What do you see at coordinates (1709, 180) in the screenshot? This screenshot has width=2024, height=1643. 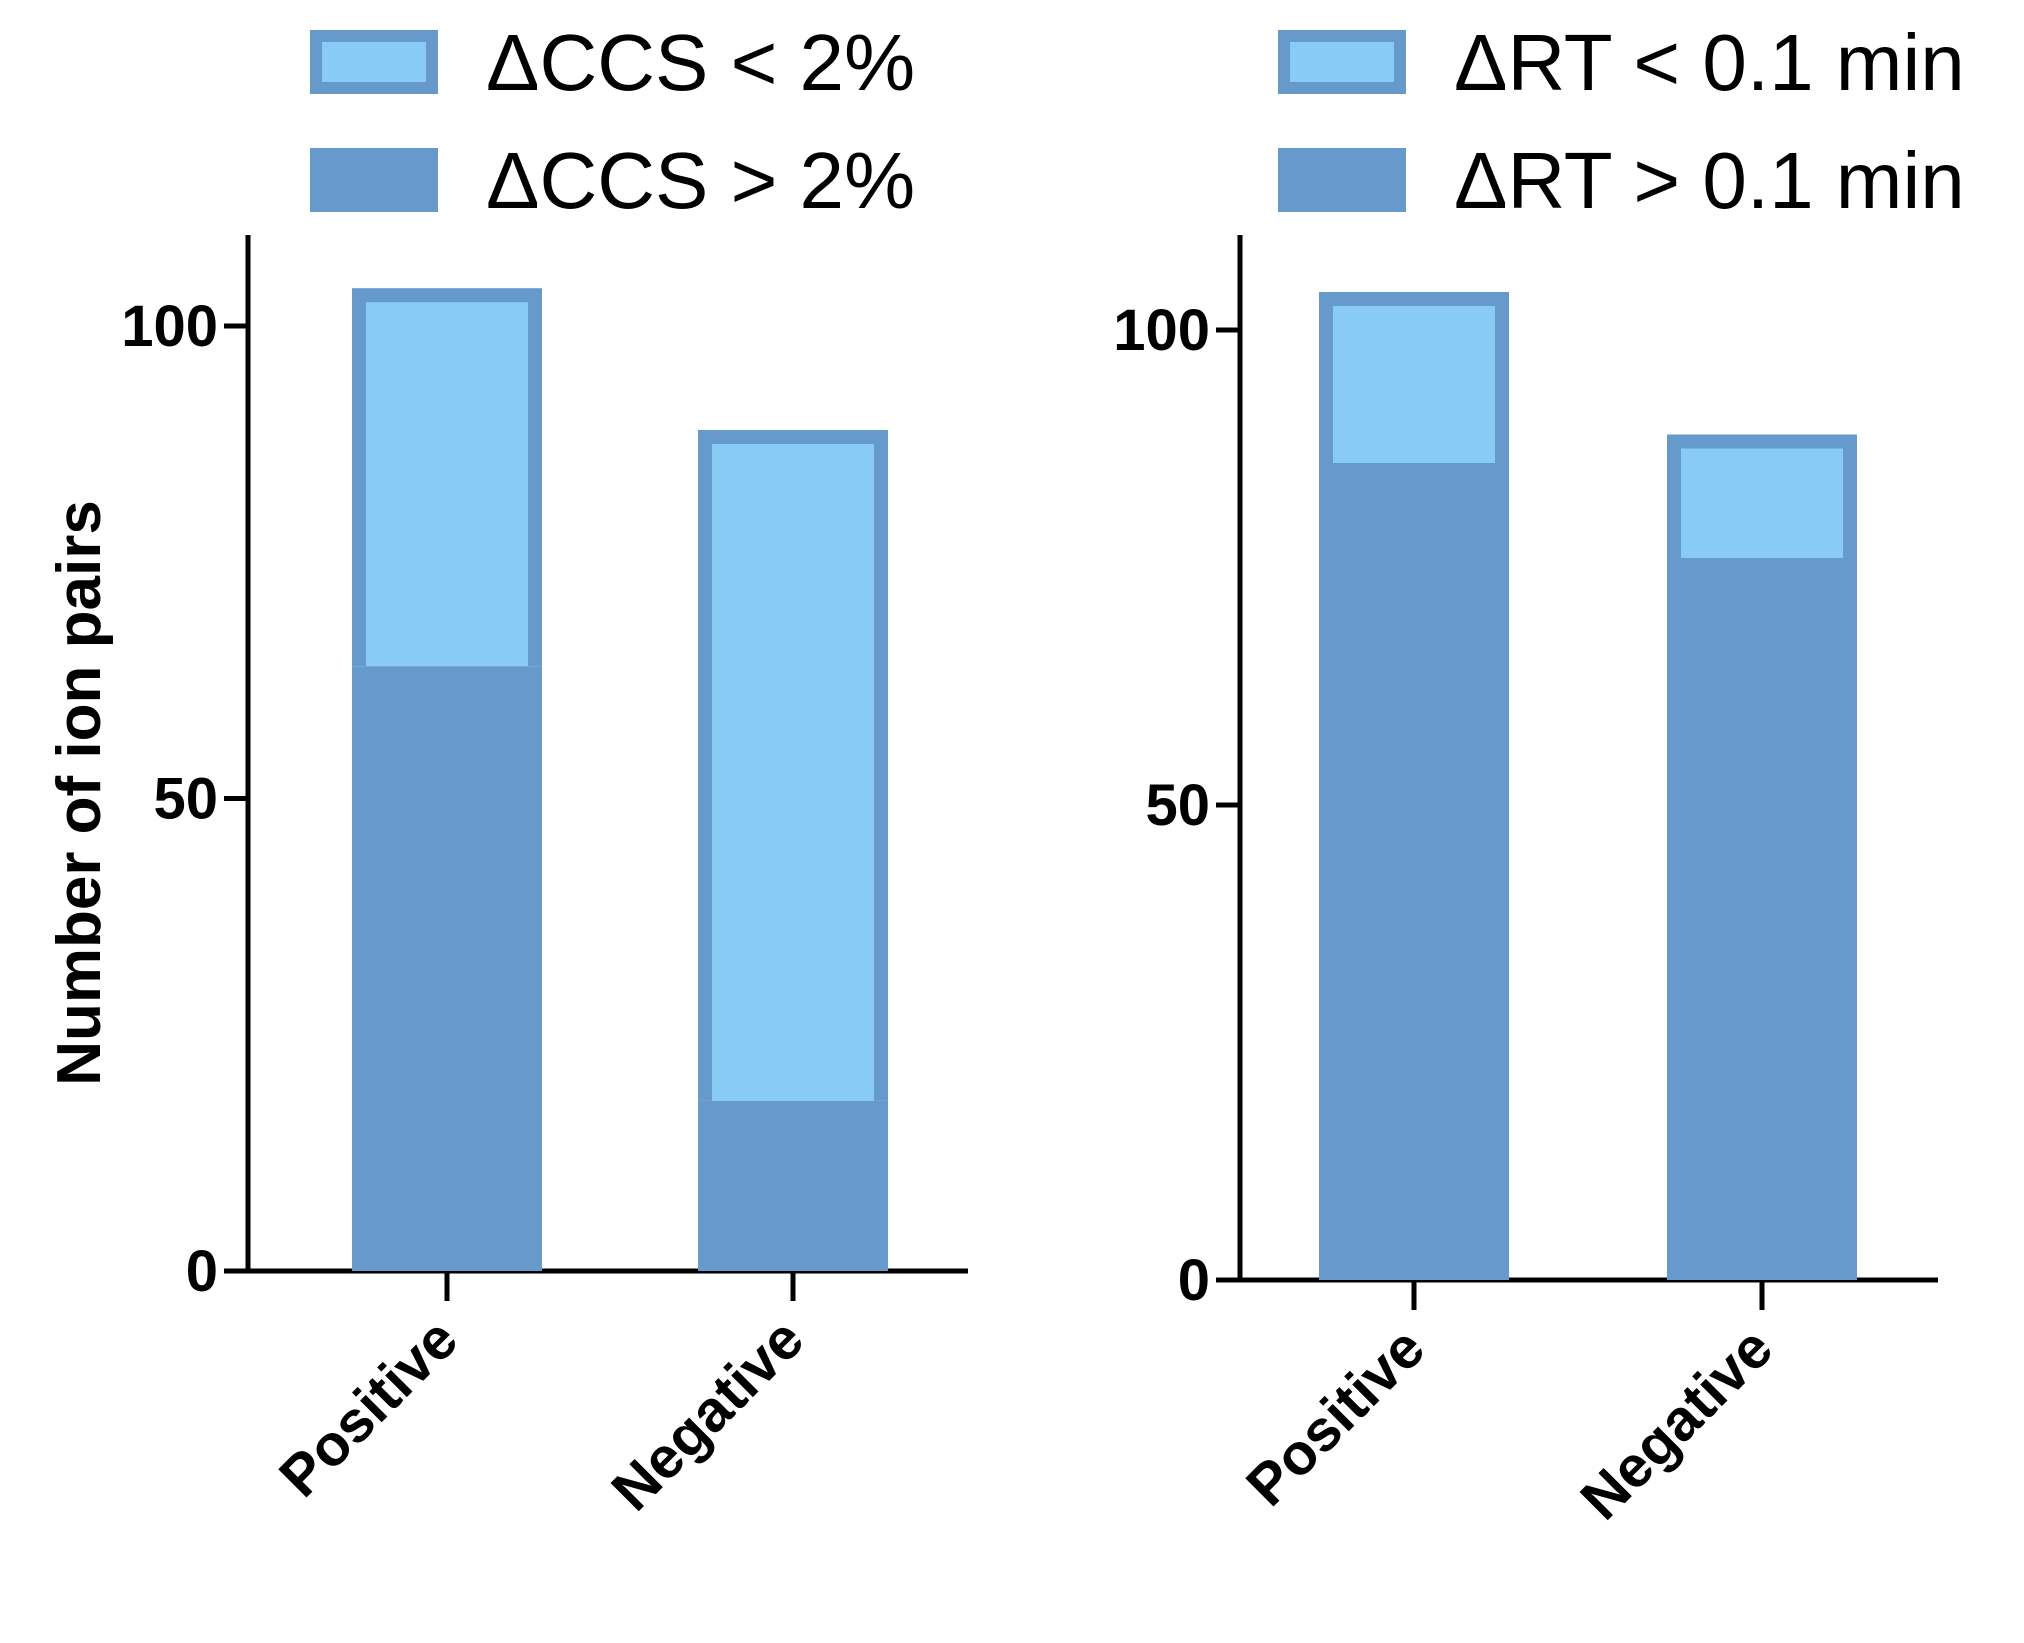 I see `legend-label: ΔRT > 0.1 min` at bounding box center [1709, 180].